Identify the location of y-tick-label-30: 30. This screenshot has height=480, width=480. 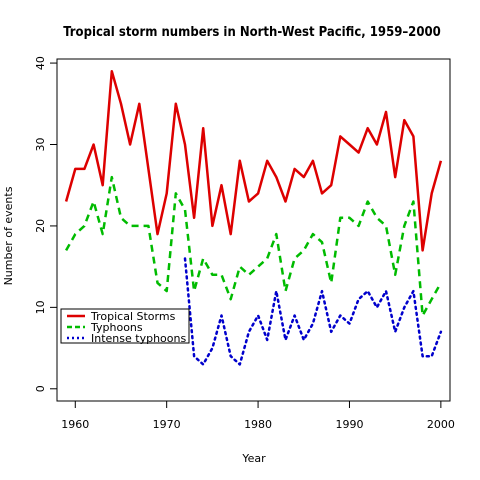
(40, 145).